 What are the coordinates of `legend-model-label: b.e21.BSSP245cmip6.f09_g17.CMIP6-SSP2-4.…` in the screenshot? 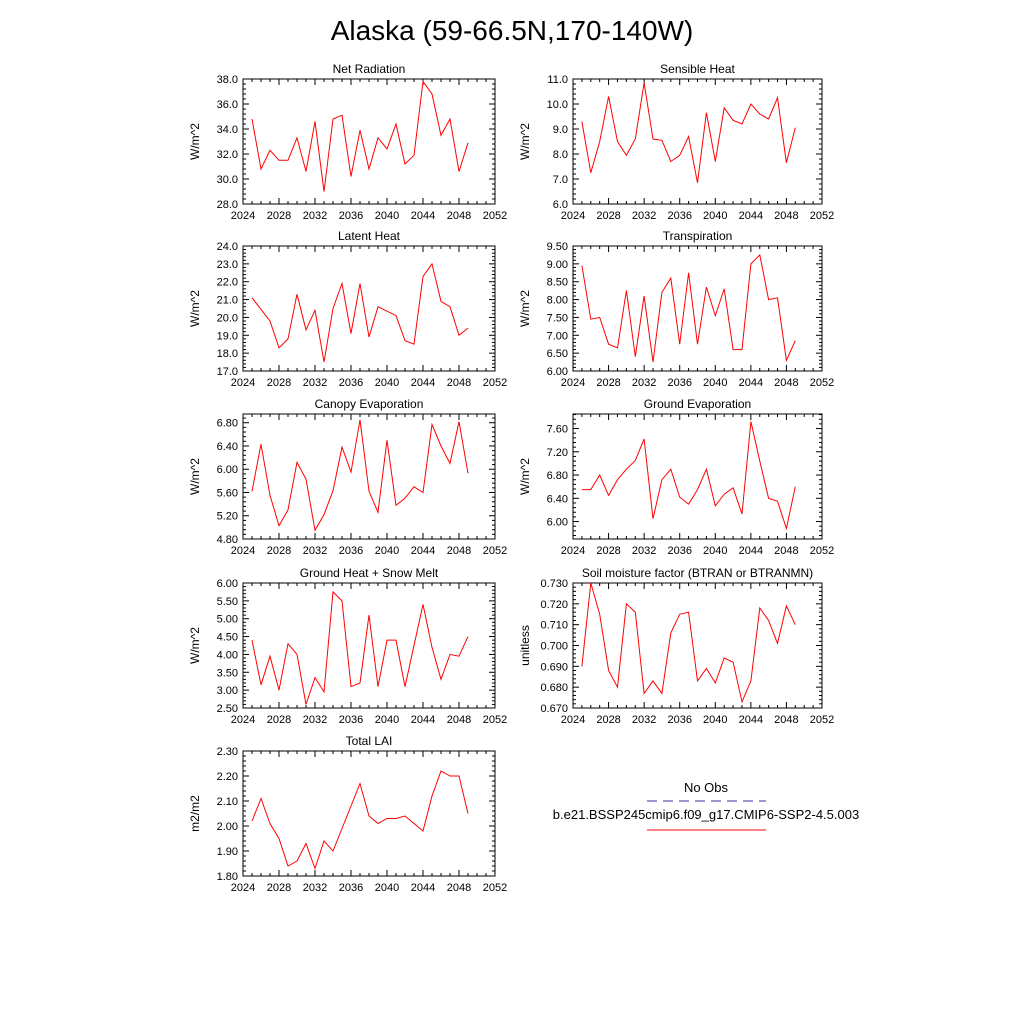 It's located at (706, 814).